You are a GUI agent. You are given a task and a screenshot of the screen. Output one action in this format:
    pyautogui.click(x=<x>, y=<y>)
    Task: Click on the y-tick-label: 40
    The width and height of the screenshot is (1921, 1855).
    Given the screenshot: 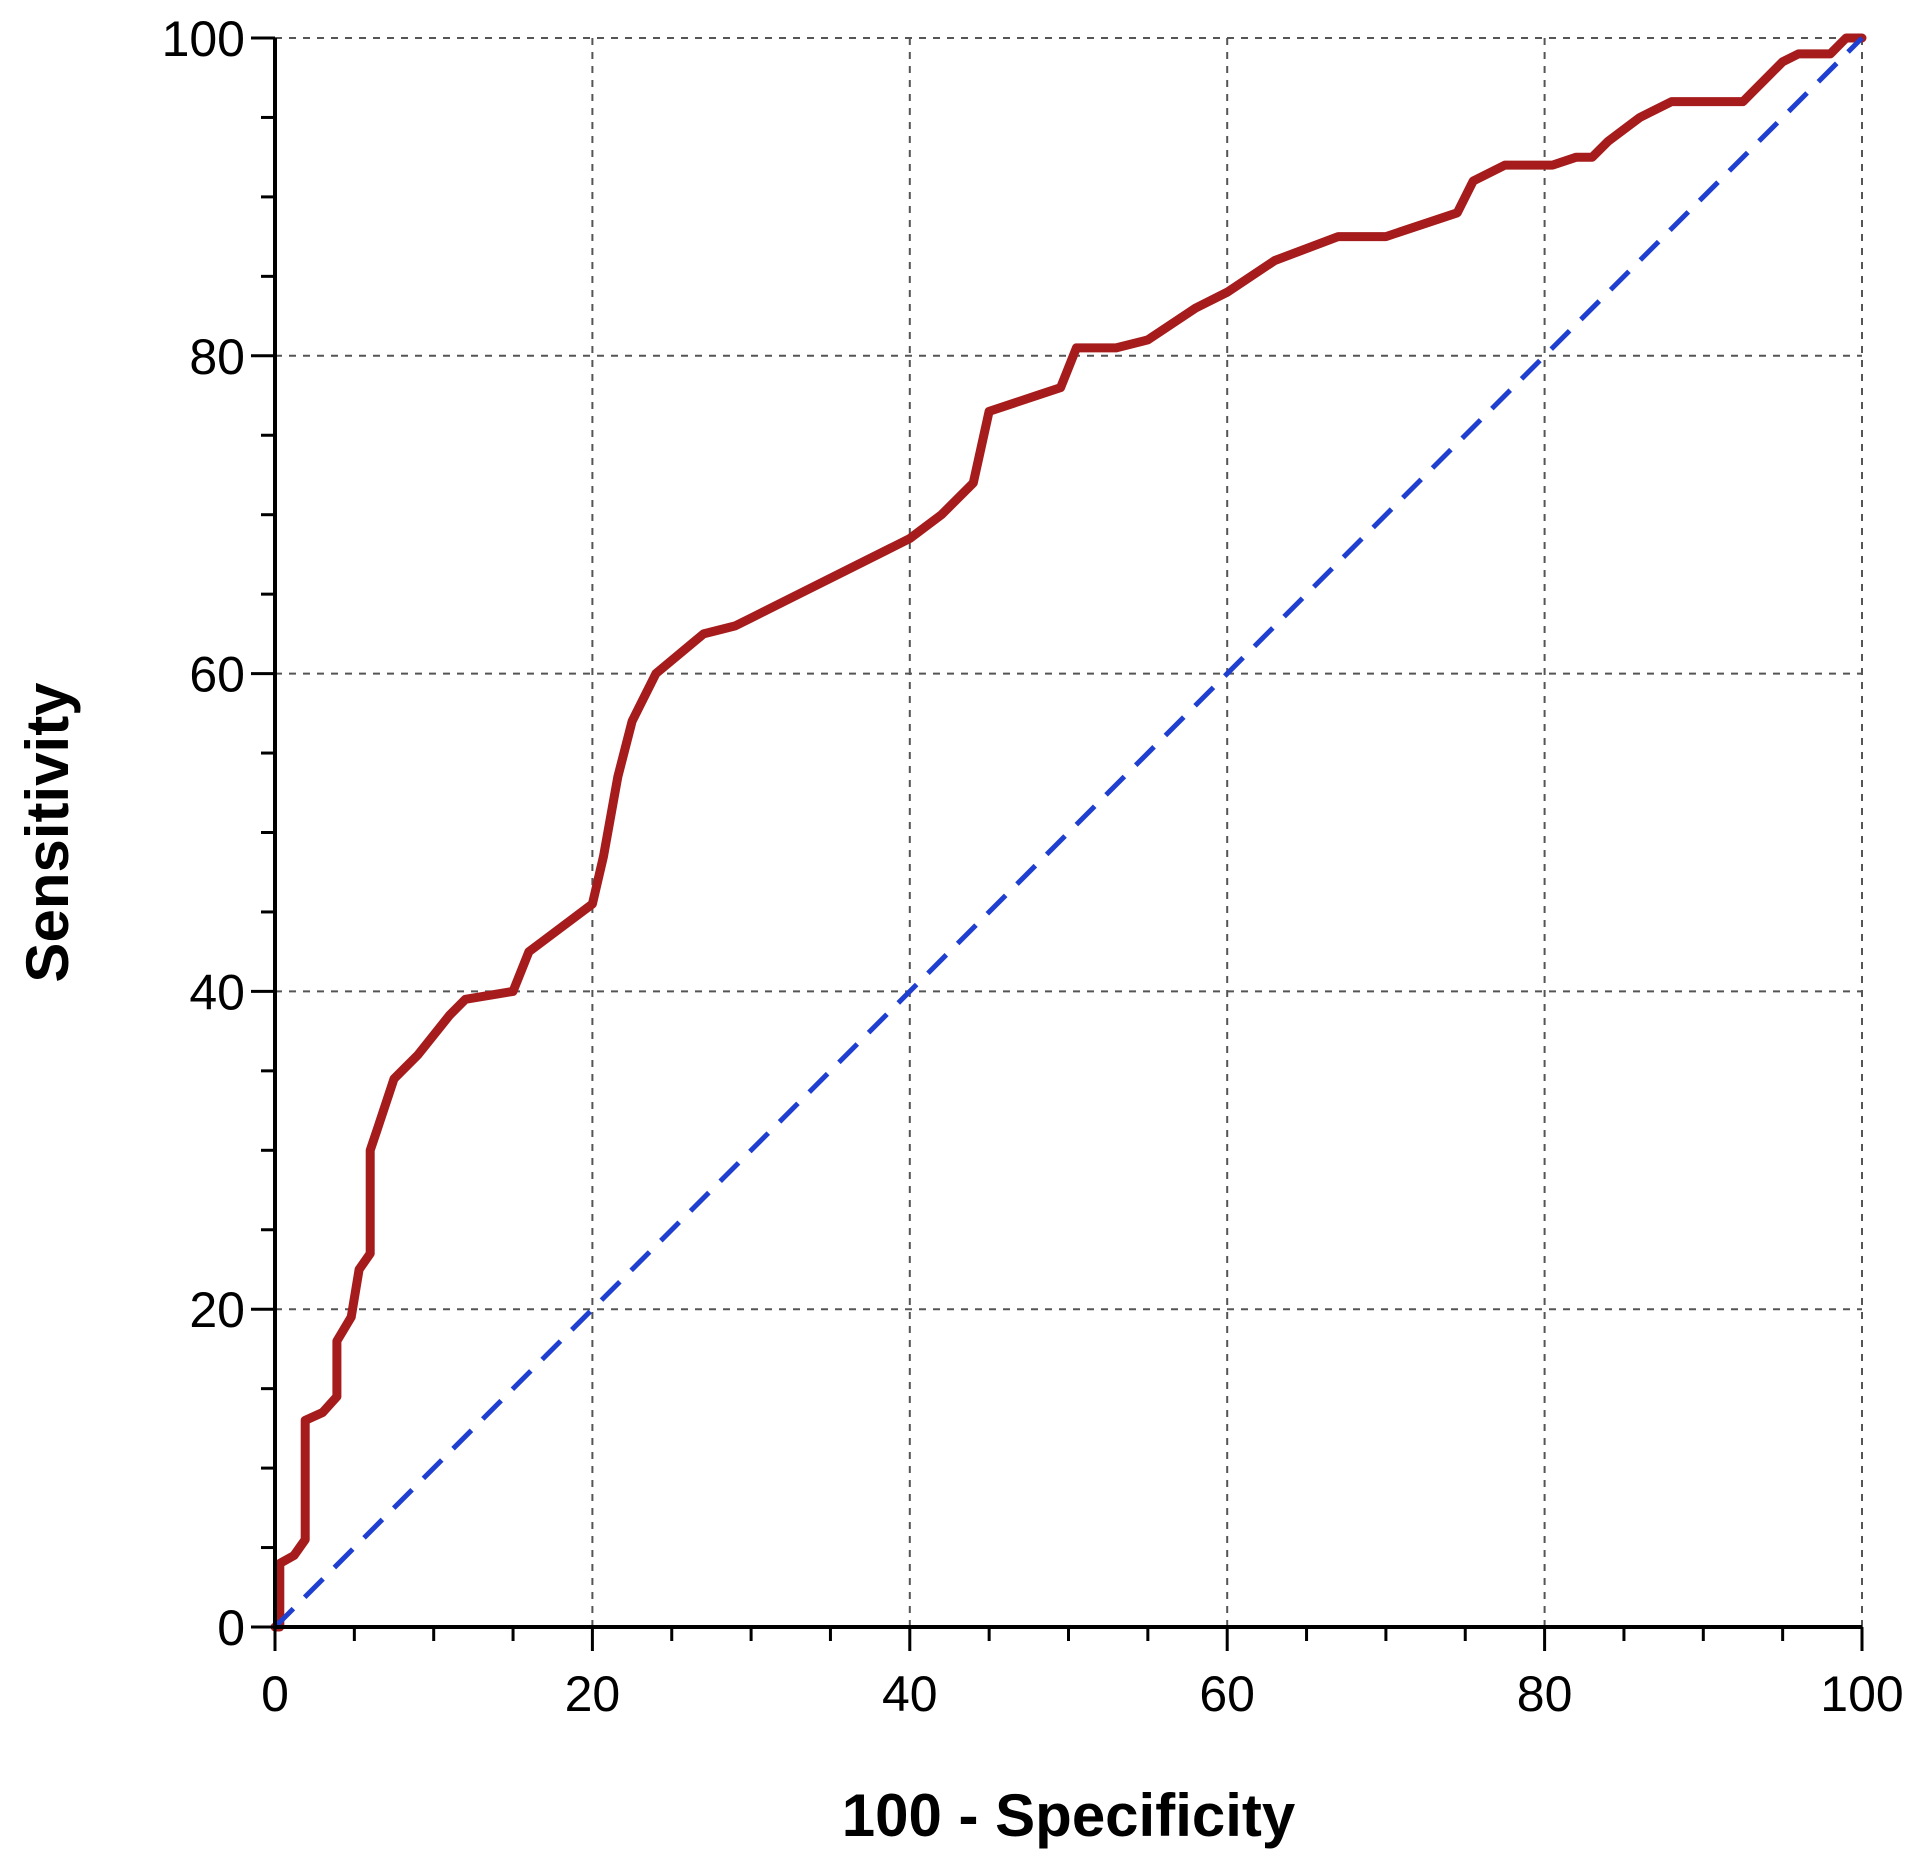 What is the action you would take?
    pyautogui.click(x=217, y=992)
    